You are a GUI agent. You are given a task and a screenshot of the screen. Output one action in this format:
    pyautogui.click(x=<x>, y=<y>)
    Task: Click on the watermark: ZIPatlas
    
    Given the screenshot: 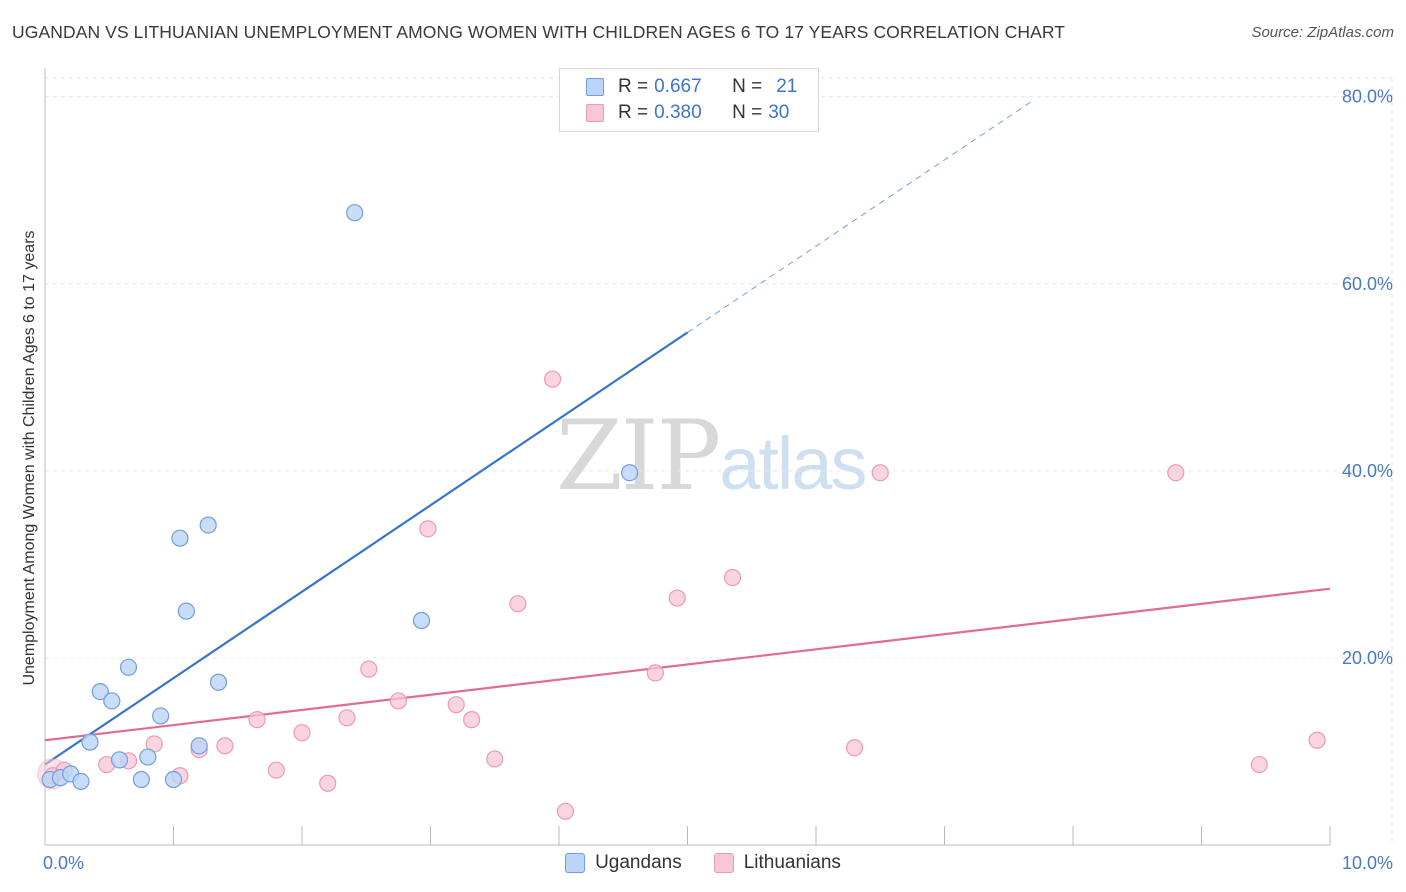 What is the action you would take?
    pyautogui.click(x=712, y=456)
    